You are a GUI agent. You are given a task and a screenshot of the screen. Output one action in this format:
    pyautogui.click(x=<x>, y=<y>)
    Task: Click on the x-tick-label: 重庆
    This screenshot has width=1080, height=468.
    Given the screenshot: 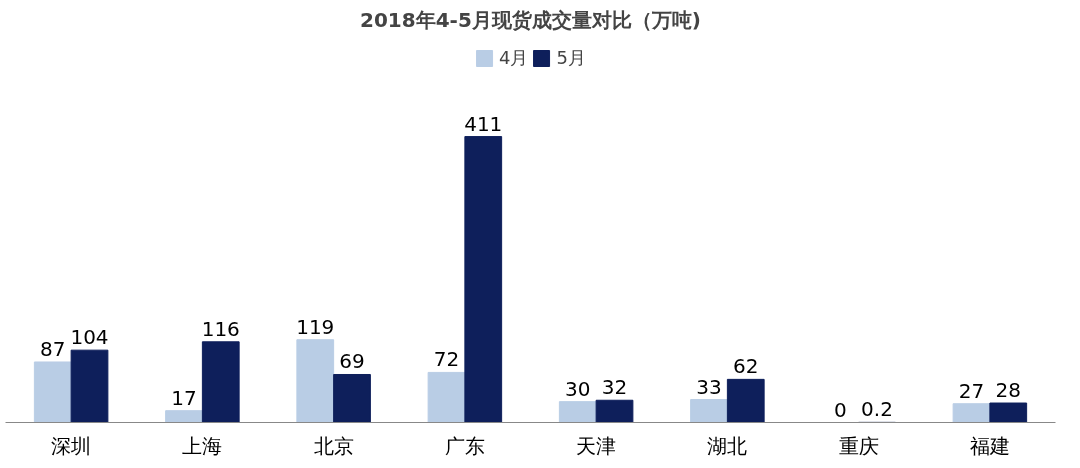 What is the action you would take?
    pyautogui.click(x=858, y=445)
    